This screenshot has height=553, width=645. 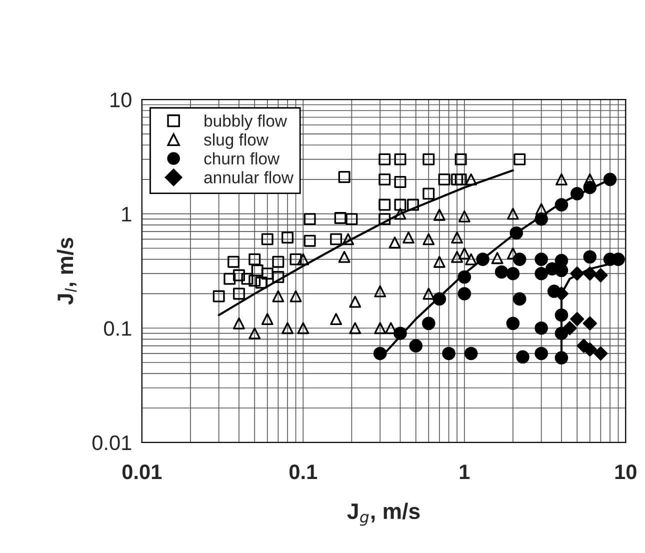 I want to click on y-axis-title: J$_{l}$, m/s, so click(x=66, y=271).